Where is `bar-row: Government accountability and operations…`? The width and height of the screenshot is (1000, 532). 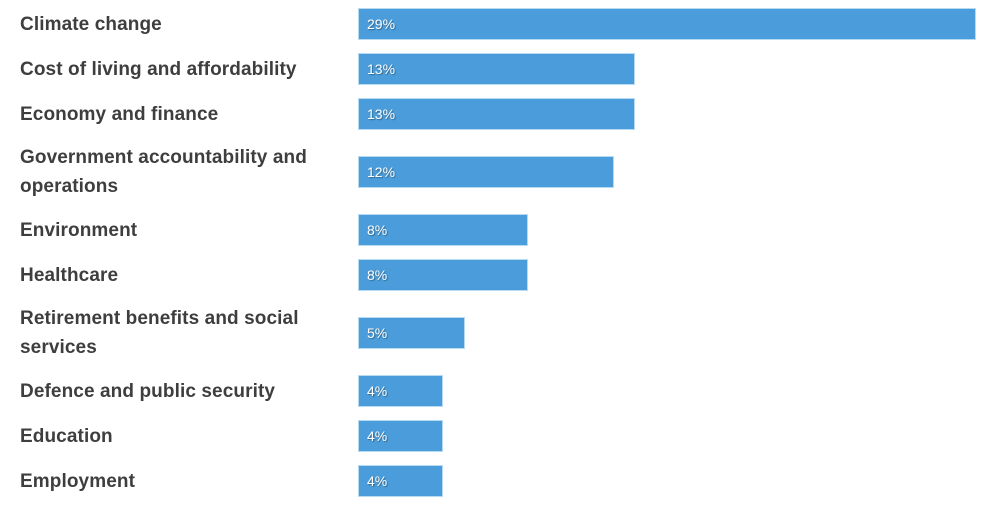 bar-row: Government accountability and operations… is located at coordinates (500, 172).